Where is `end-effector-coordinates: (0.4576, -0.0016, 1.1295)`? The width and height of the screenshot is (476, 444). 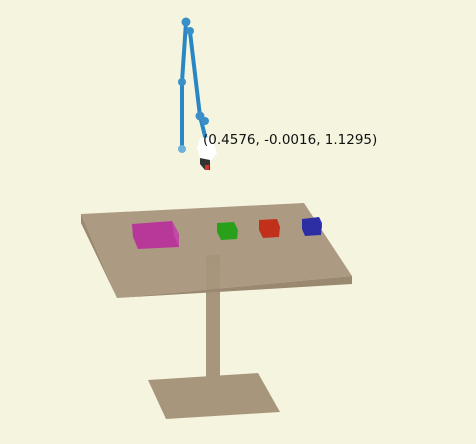
end-effector-coordinates: (0.4576, -0.0016, 1.1295) is located at coordinates (290, 140).